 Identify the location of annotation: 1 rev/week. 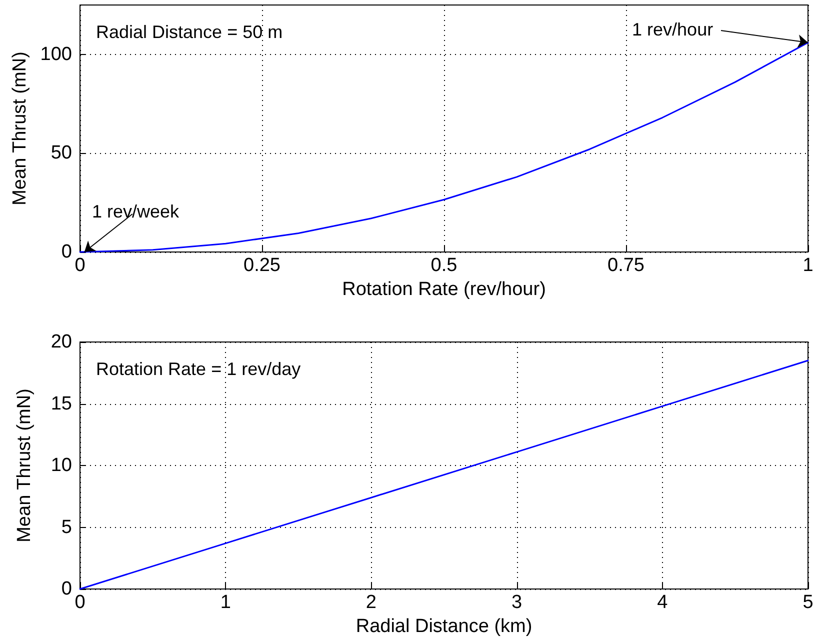
(136, 212).